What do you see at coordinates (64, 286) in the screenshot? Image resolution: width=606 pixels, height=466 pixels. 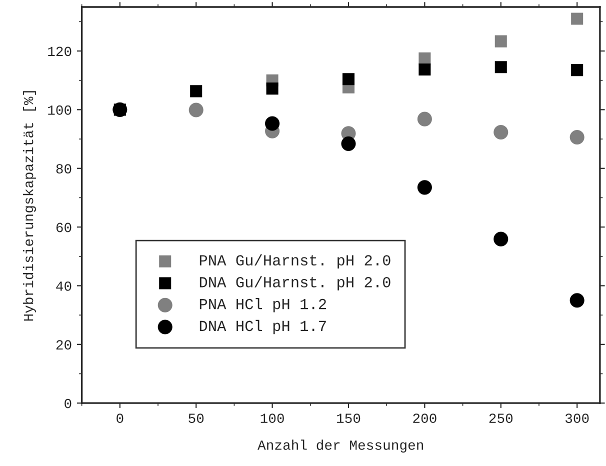 I see `y-tick-label: 40` at bounding box center [64, 286].